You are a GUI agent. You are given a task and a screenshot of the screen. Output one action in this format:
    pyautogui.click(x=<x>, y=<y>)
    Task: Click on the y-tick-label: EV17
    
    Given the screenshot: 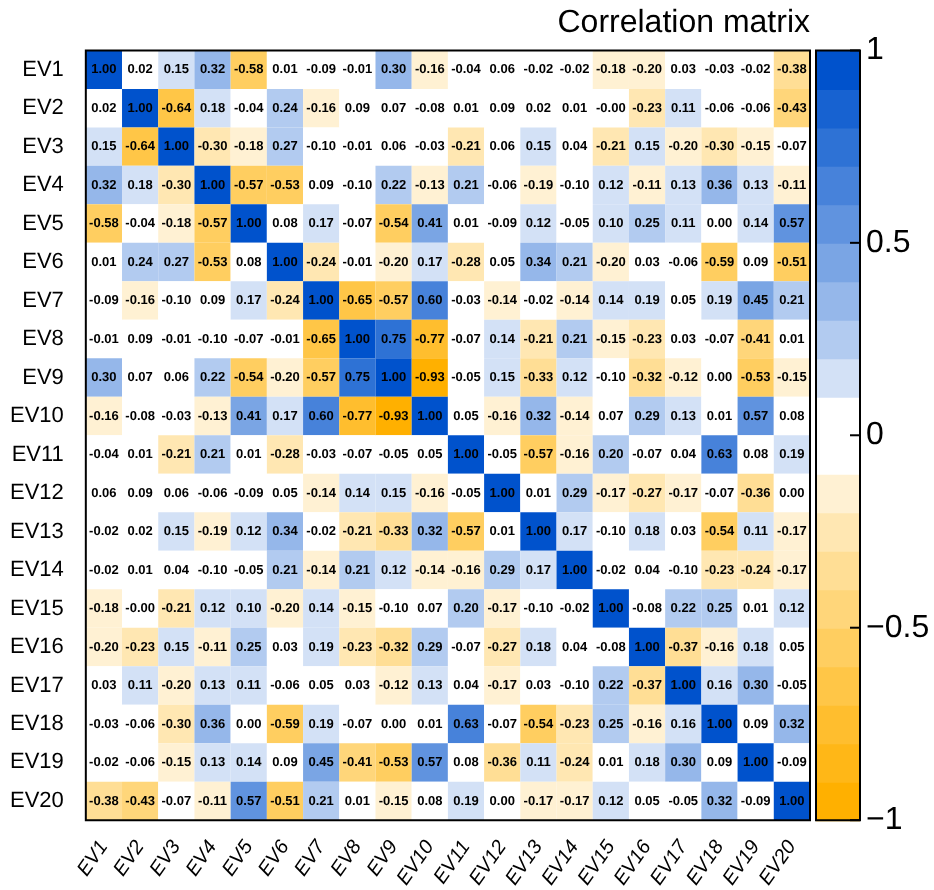 What is the action you would take?
    pyautogui.click(x=36, y=685)
    